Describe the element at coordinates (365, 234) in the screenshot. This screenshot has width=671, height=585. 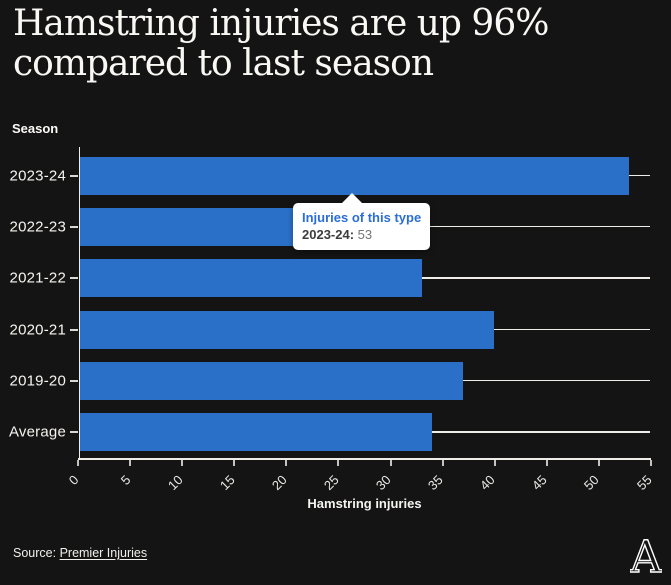
I see `tooltip-value: 53` at that location.